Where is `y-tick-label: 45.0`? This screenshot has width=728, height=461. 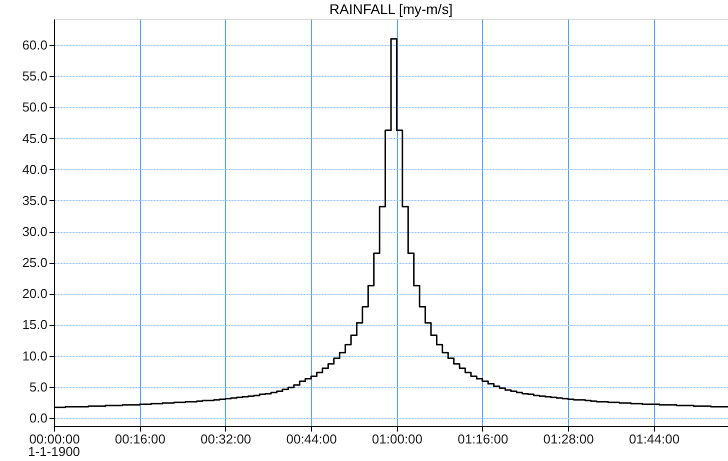
y-tick-label: 45.0 is located at coordinates (35, 138).